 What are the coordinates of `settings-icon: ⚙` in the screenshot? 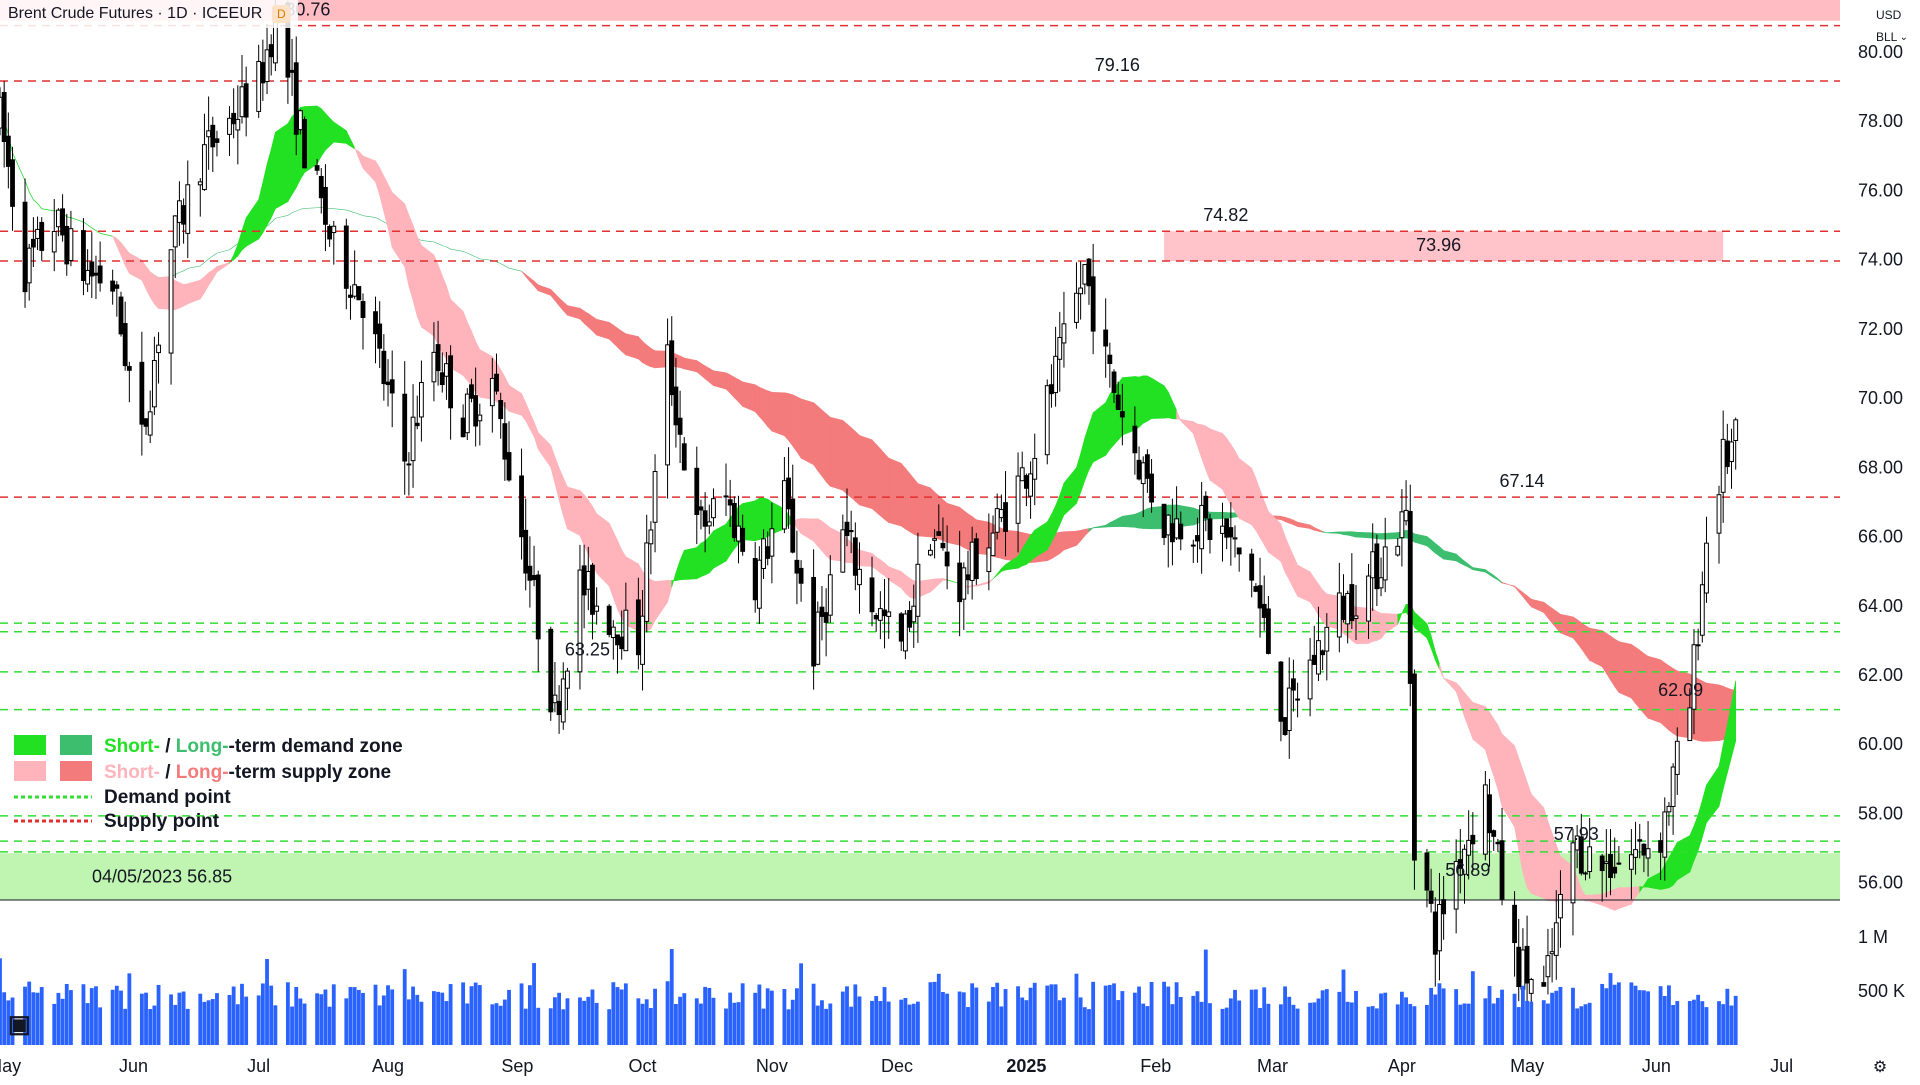 It's located at (1880, 1067).